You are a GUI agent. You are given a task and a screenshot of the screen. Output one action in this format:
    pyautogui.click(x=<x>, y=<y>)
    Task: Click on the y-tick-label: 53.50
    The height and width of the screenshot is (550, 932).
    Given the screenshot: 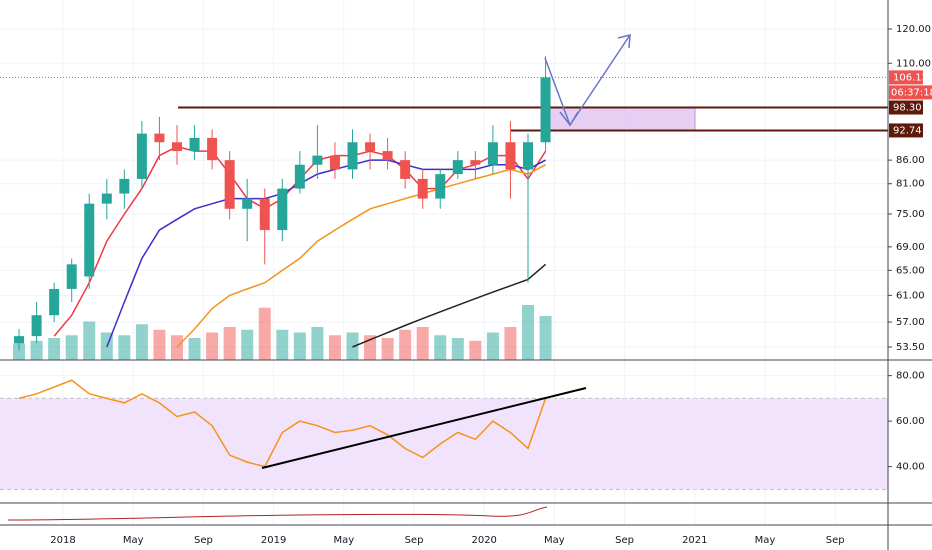 What is the action you would take?
    pyautogui.click(x=910, y=347)
    